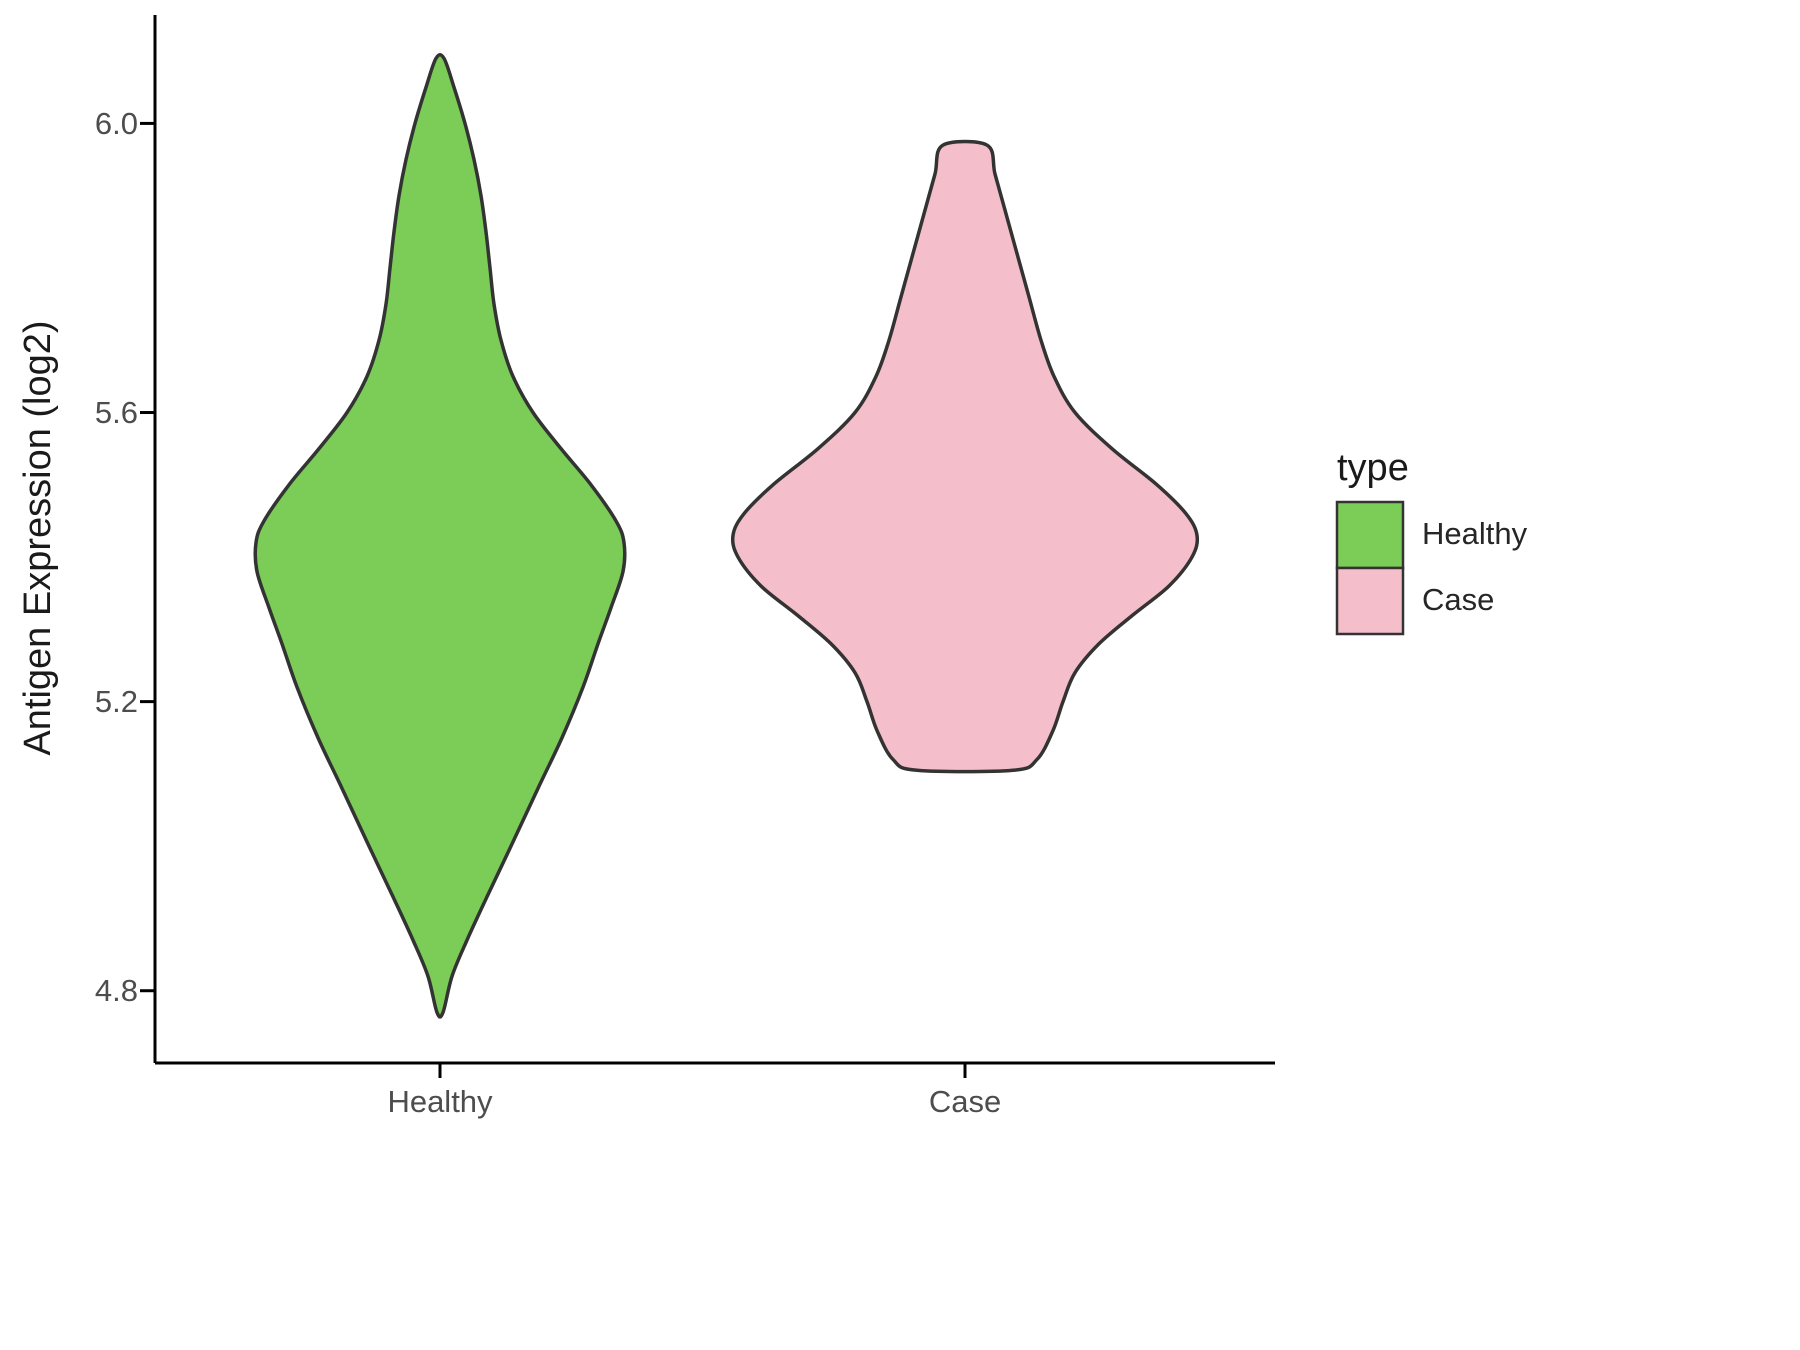 This screenshot has height=1350, width=1800. Describe the element at coordinates (440, 1101) in the screenshot. I see `x-category-label-healthy: Healthy` at that location.